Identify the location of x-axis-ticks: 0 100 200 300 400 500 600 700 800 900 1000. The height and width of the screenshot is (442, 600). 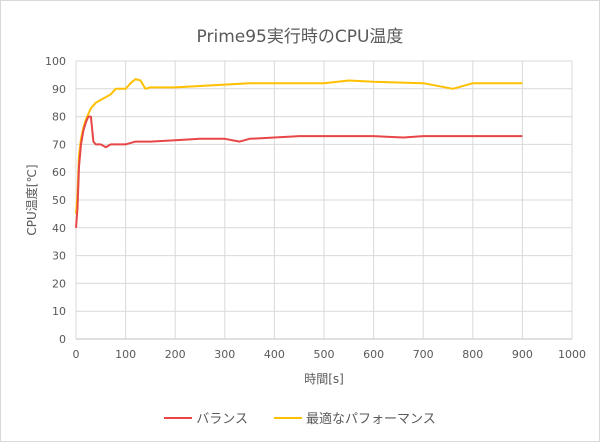
(330, 354).